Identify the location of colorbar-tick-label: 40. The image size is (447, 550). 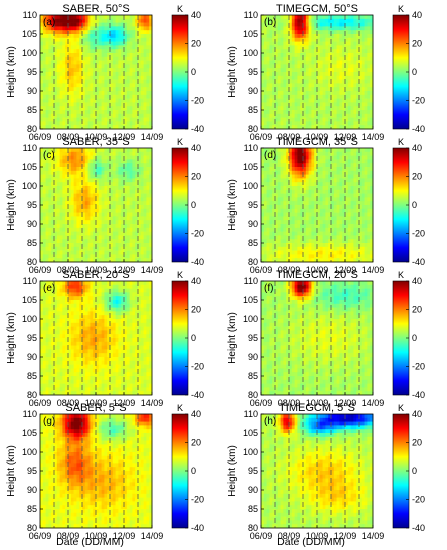
(417, 148).